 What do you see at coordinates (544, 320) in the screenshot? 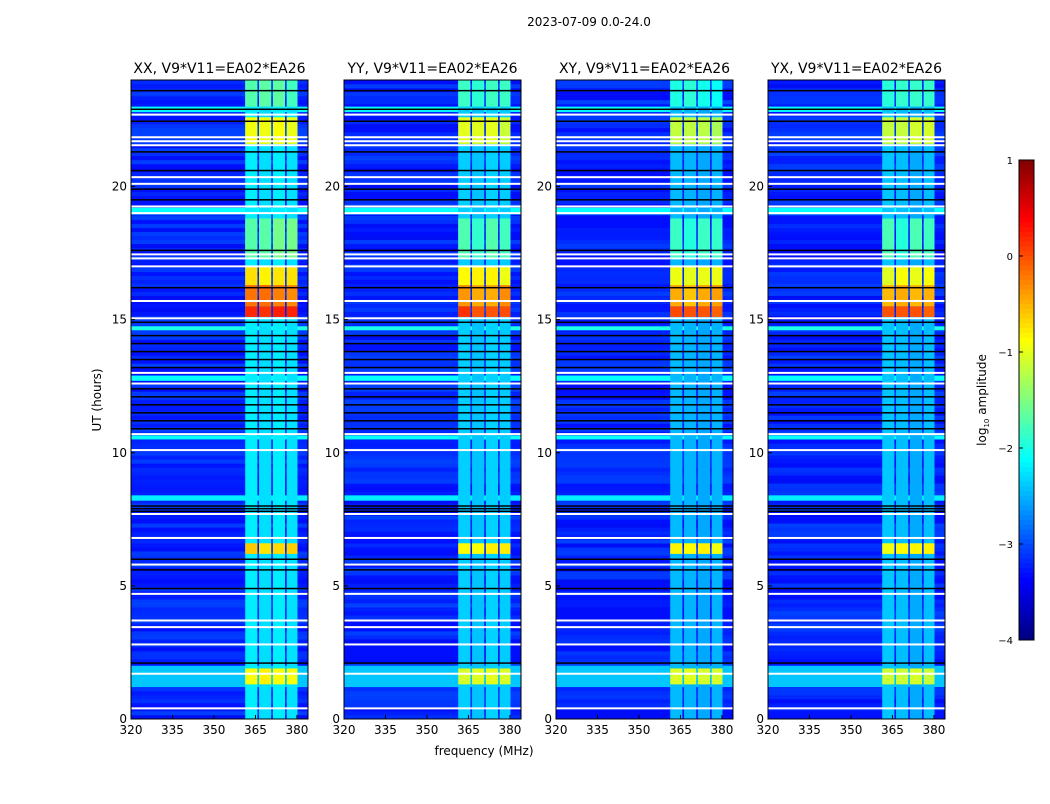
I see `y-tick-label: 15` at bounding box center [544, 320].